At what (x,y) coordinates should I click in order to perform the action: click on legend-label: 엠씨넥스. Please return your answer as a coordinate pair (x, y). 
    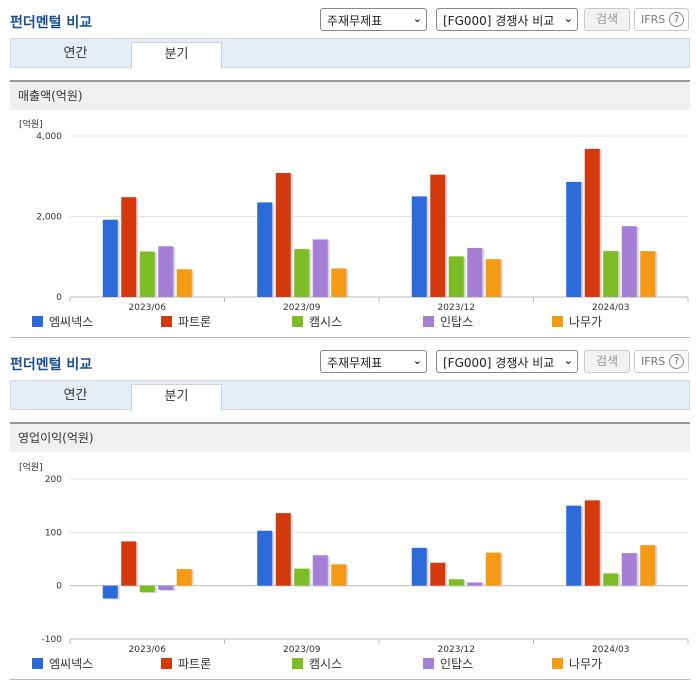
    Looking at the image, I should click on (71, 664).